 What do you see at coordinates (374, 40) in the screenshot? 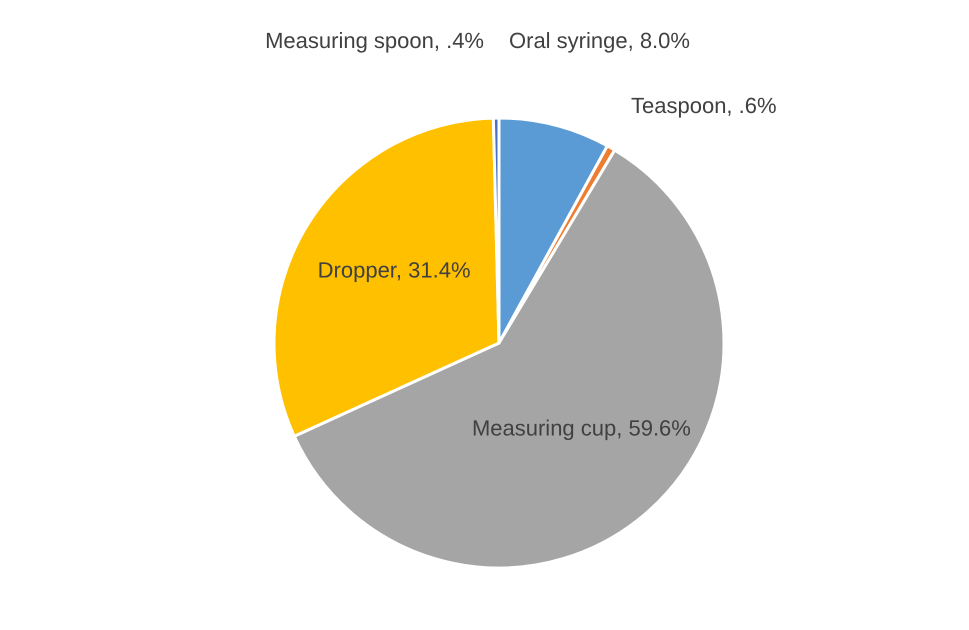
I see `slice-label: Measuring spoon, .4%` at bounding box center [374, 40].